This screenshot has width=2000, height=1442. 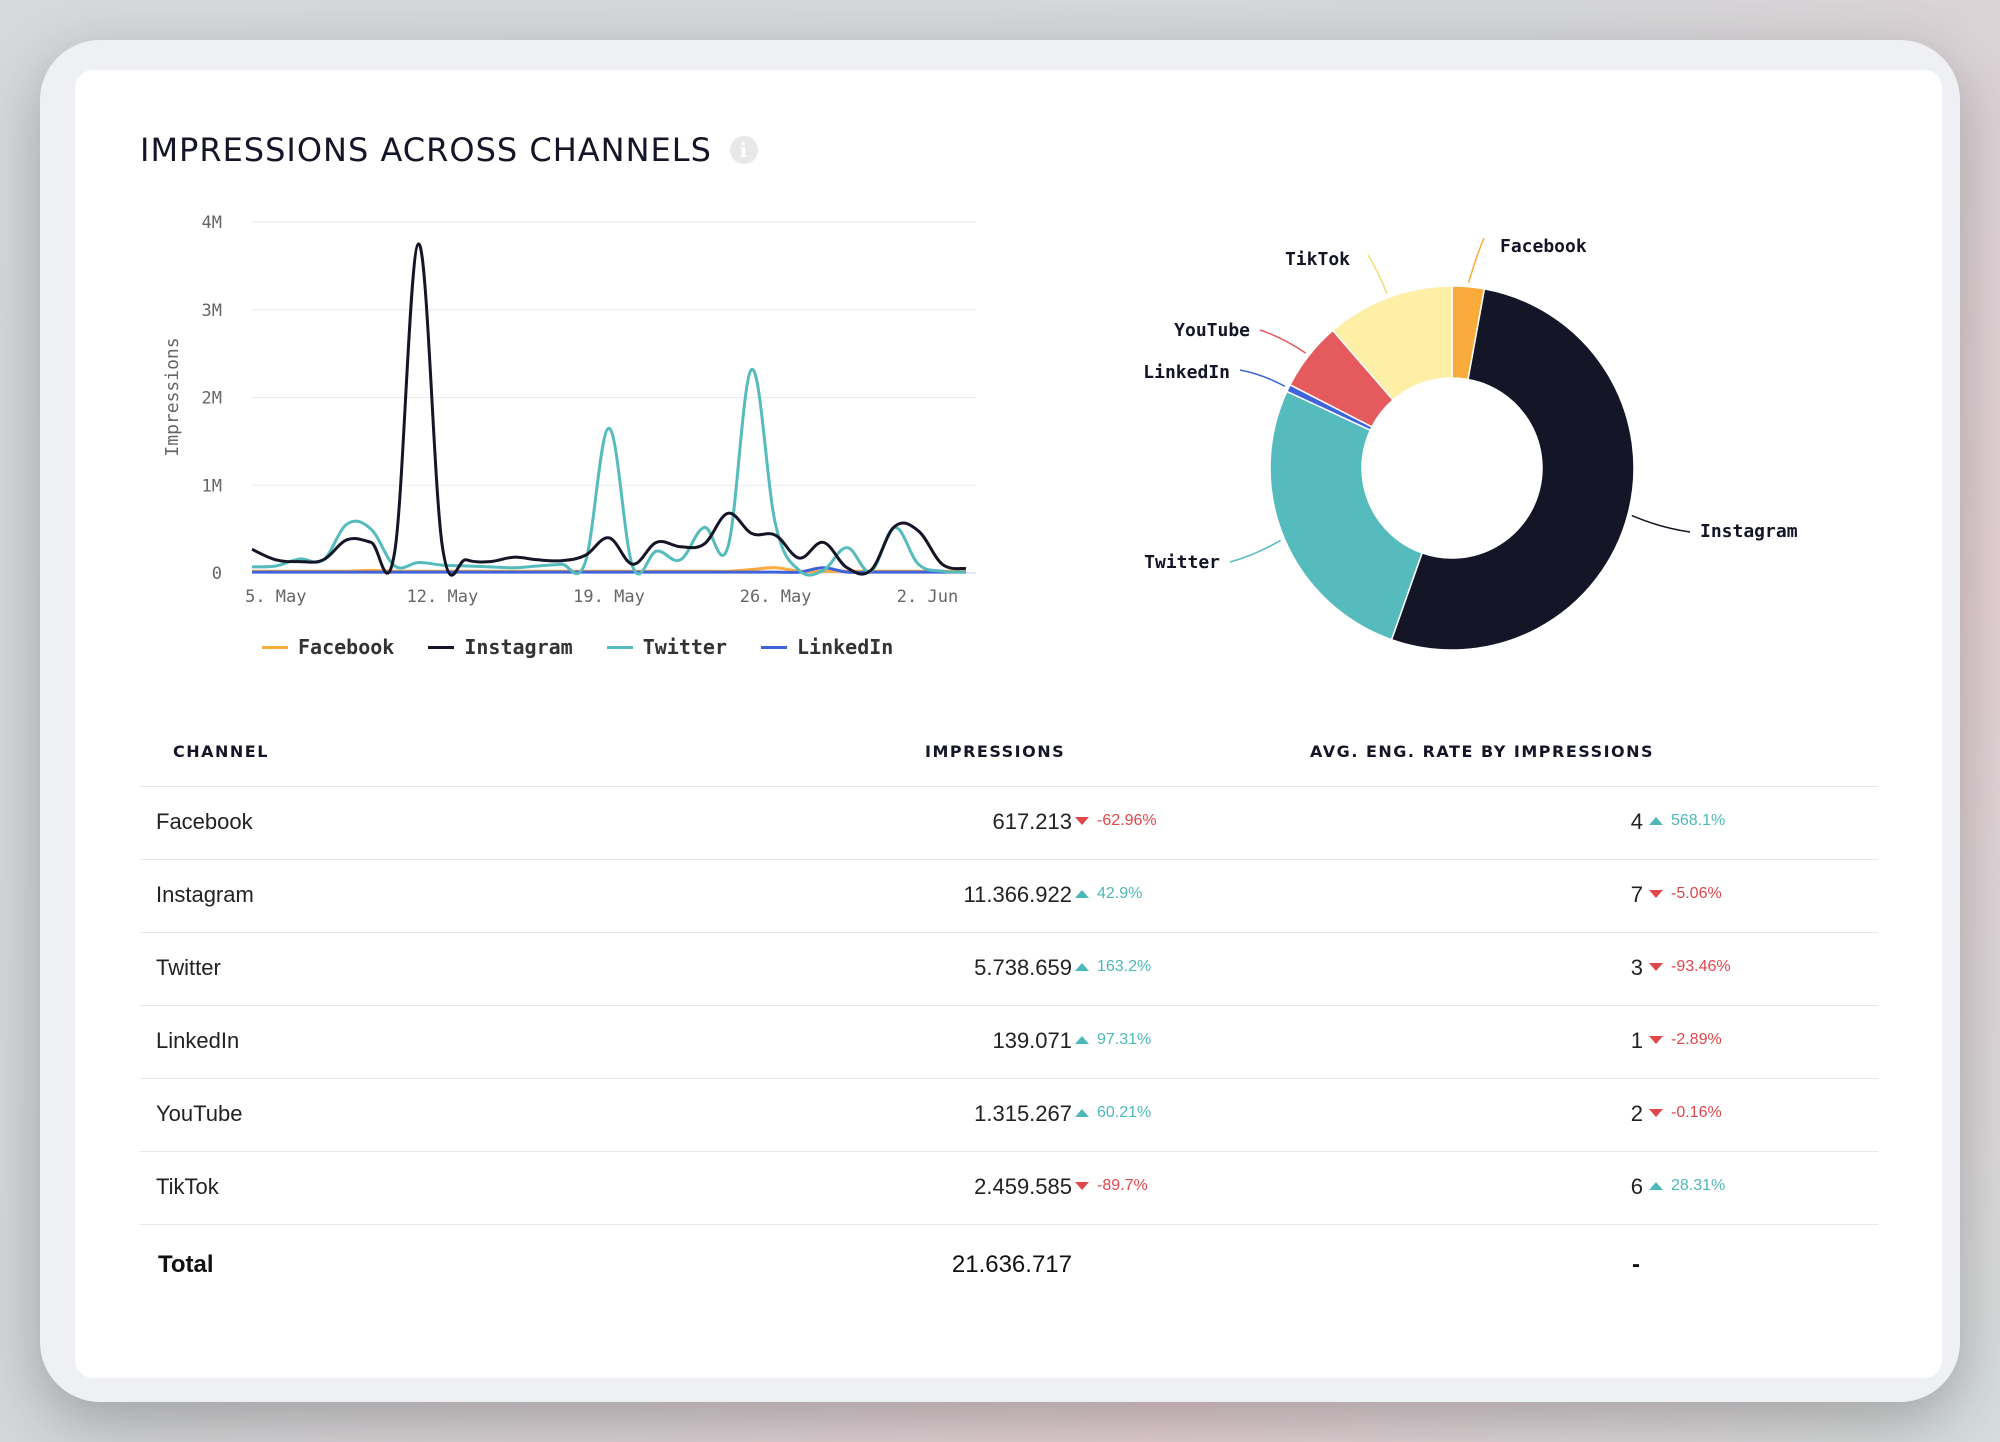 I want to click on total-impressions: 21.636.717, so click(x=1011, y=1264).